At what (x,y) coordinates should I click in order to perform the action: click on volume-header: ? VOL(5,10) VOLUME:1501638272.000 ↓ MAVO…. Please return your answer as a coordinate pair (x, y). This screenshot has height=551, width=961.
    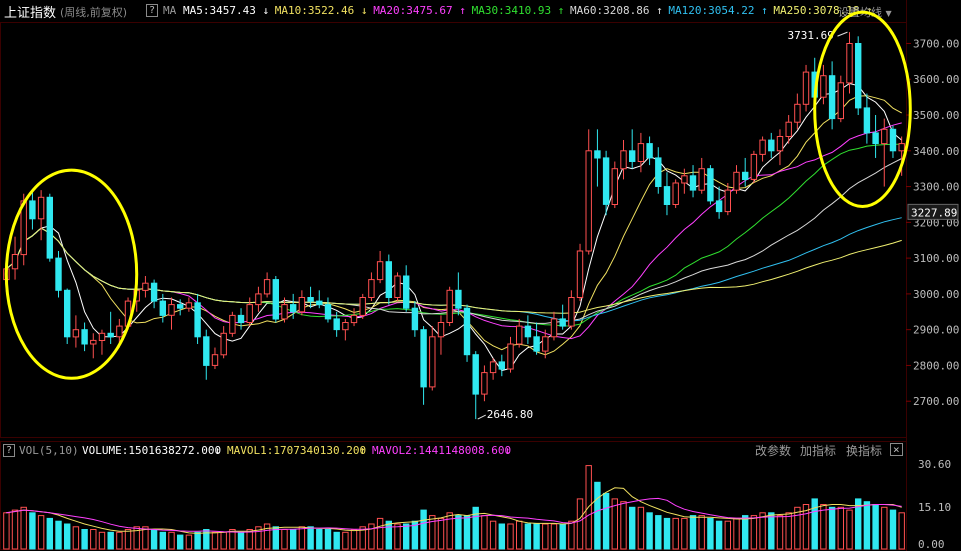
    Looking at the image, I should click on (480, 450).